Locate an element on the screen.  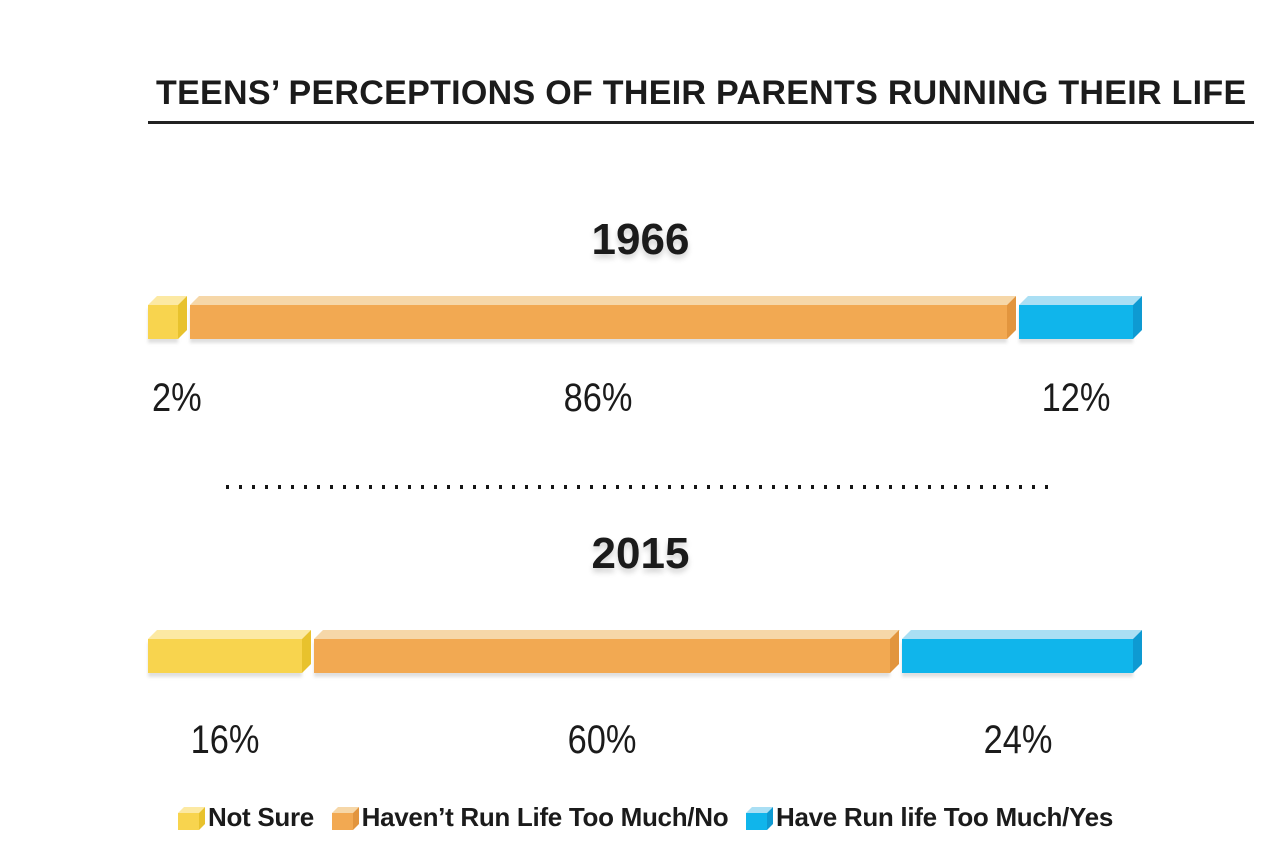
legend-item-0: Not Sure is located at coordinates (246, 817).